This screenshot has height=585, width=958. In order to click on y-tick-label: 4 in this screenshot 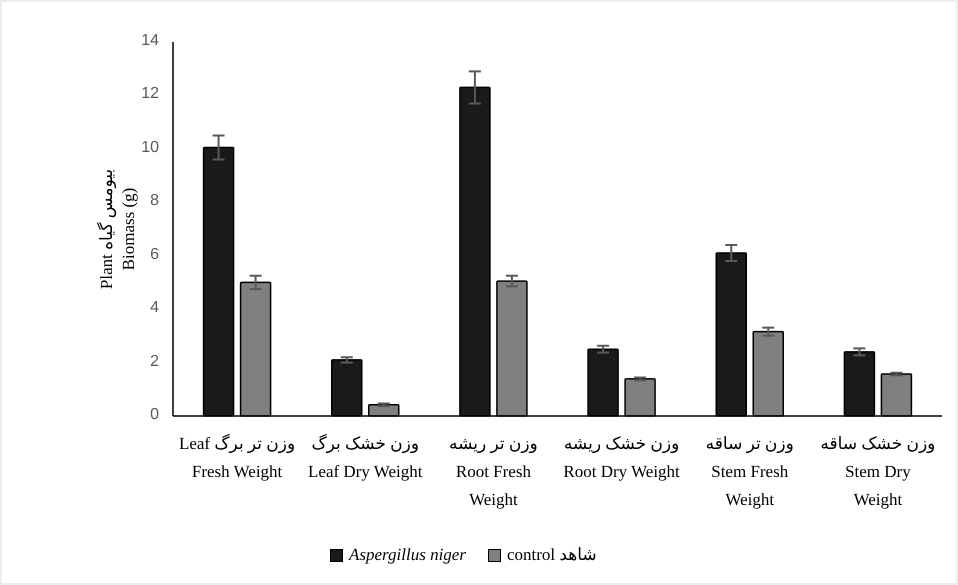, I will do `click(154, 308)`.